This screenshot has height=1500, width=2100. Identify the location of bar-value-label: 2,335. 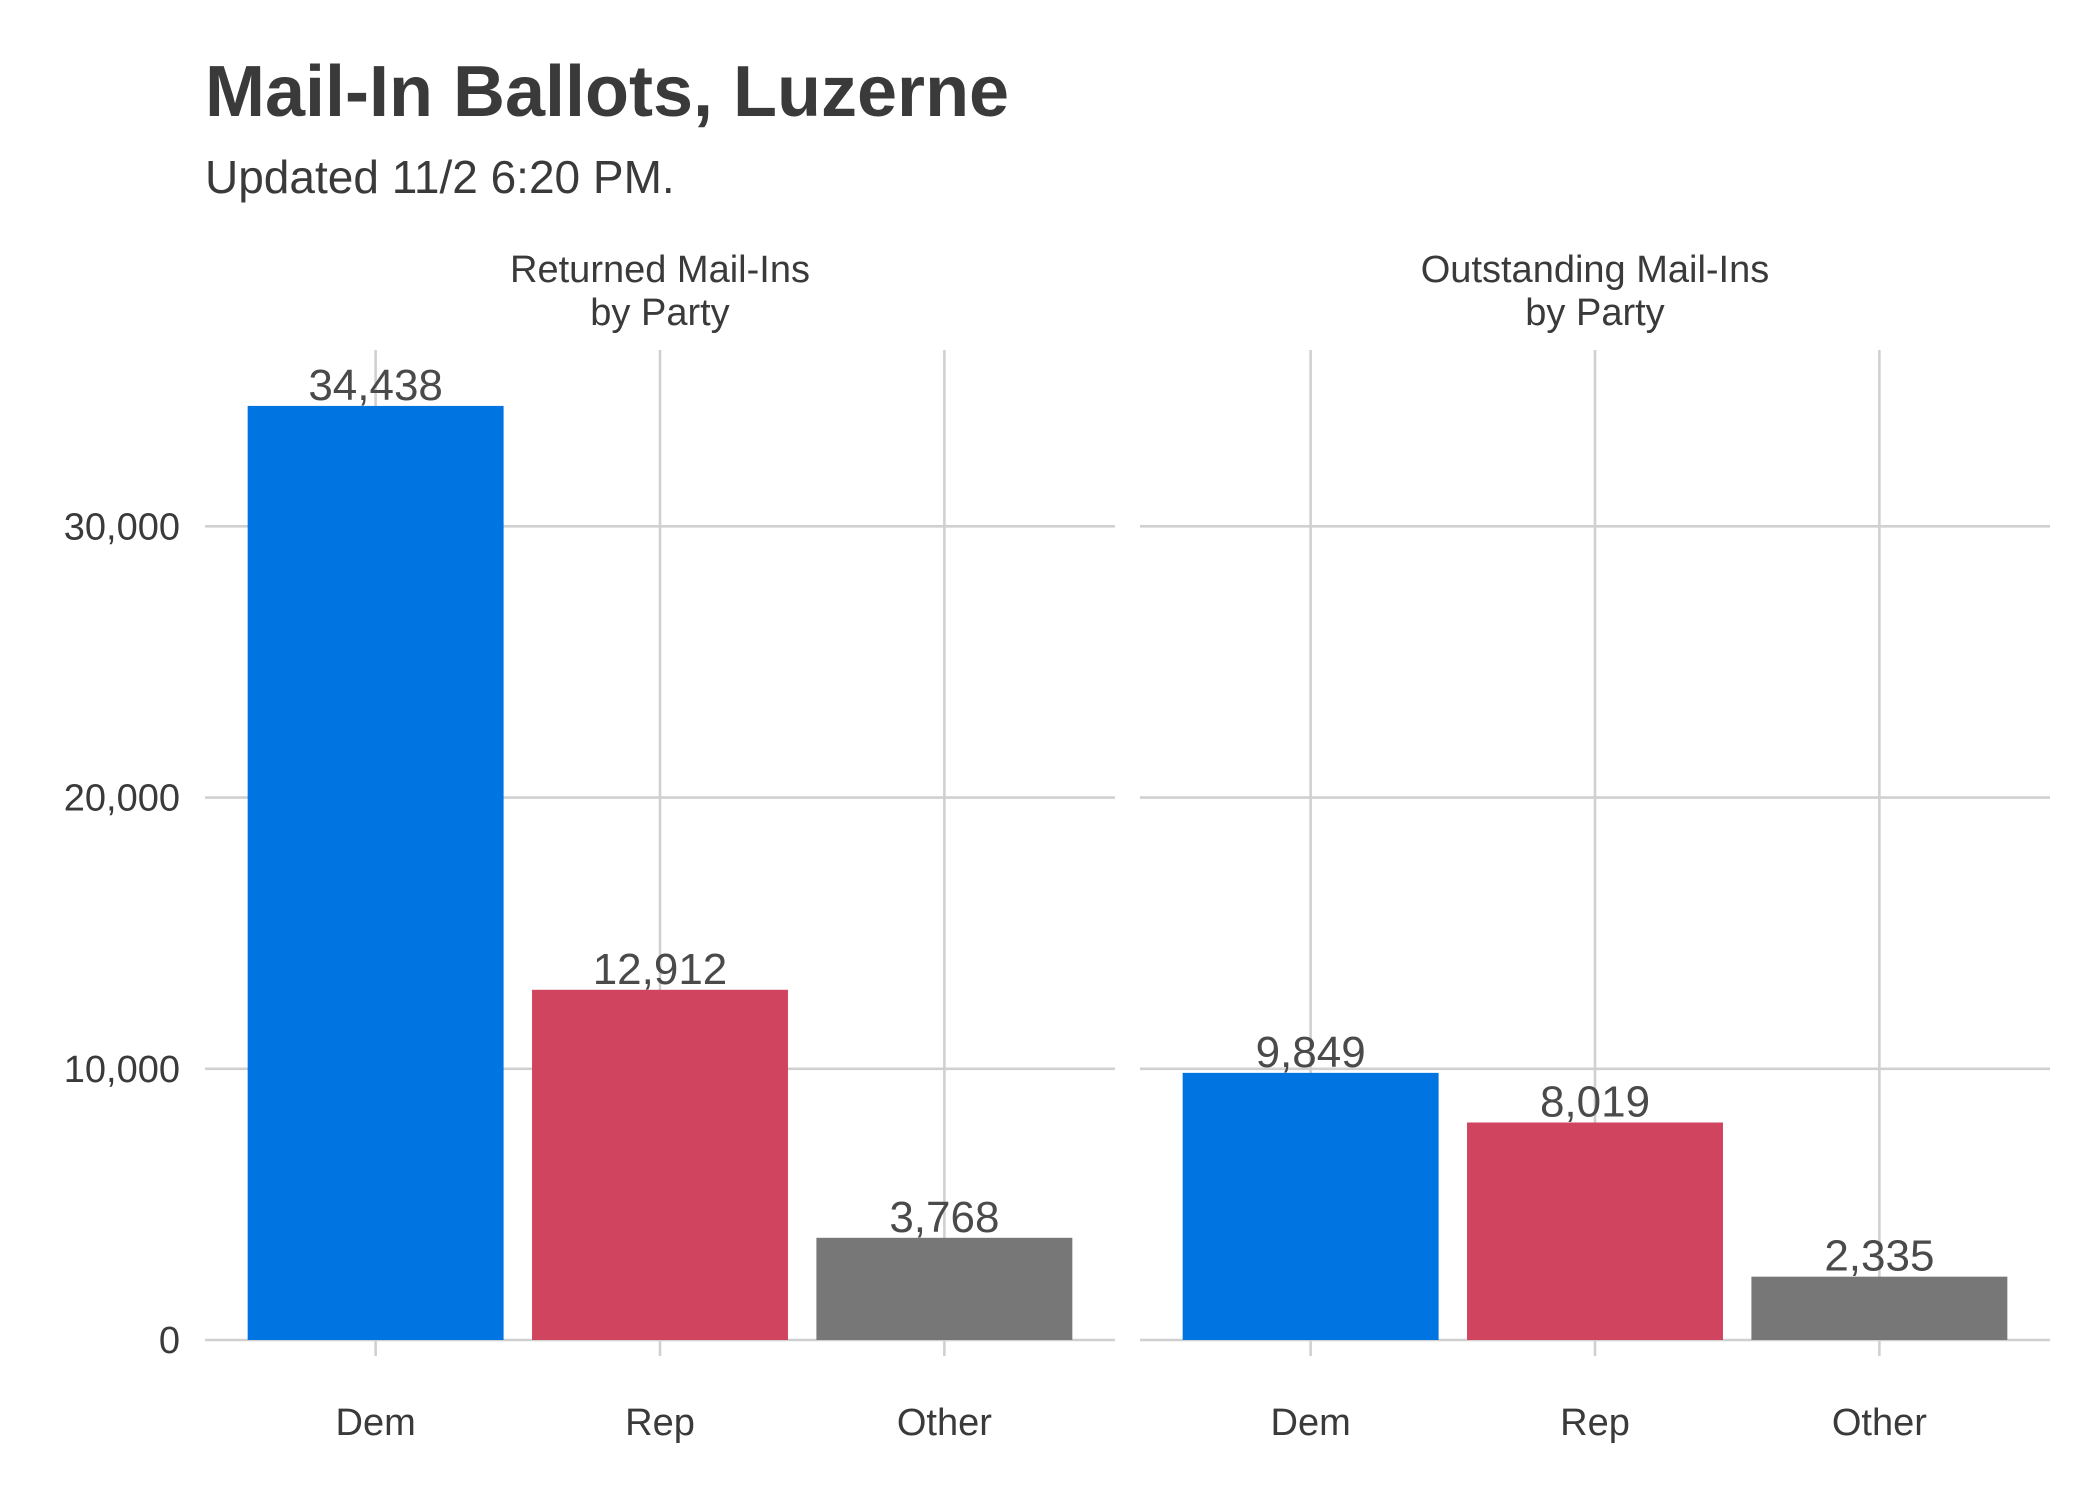
(1879, 1256).